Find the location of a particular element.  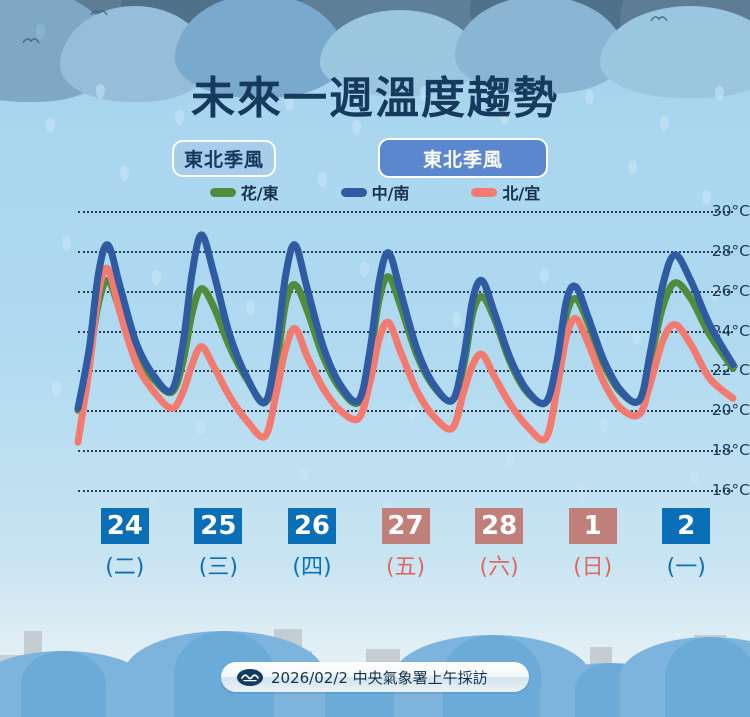

day-column-26: 26 (四) is located at coordinates (312, 547).